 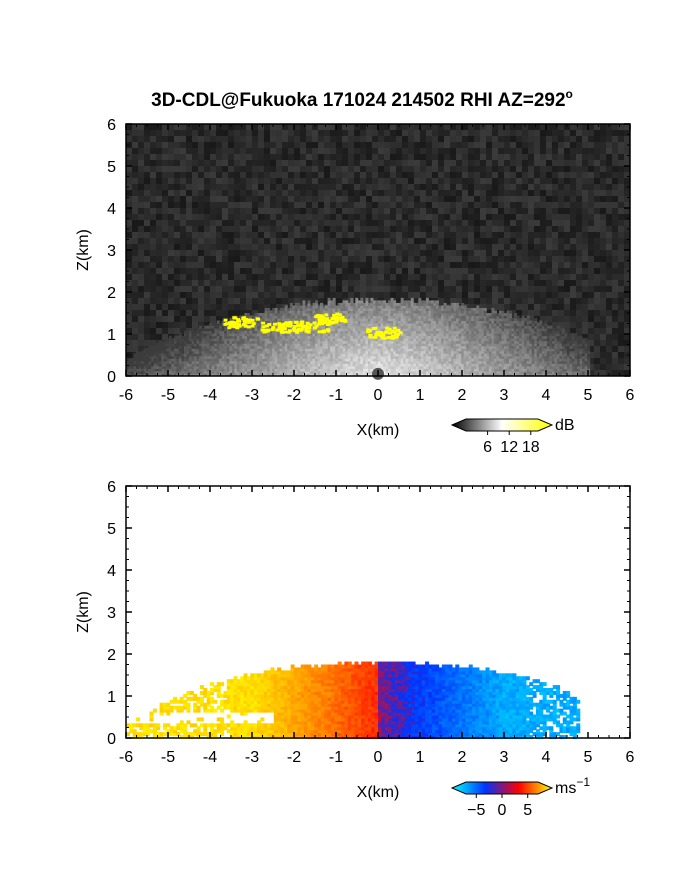 I want to click on colorbar-unit: dB, so click(x=565, y=425).